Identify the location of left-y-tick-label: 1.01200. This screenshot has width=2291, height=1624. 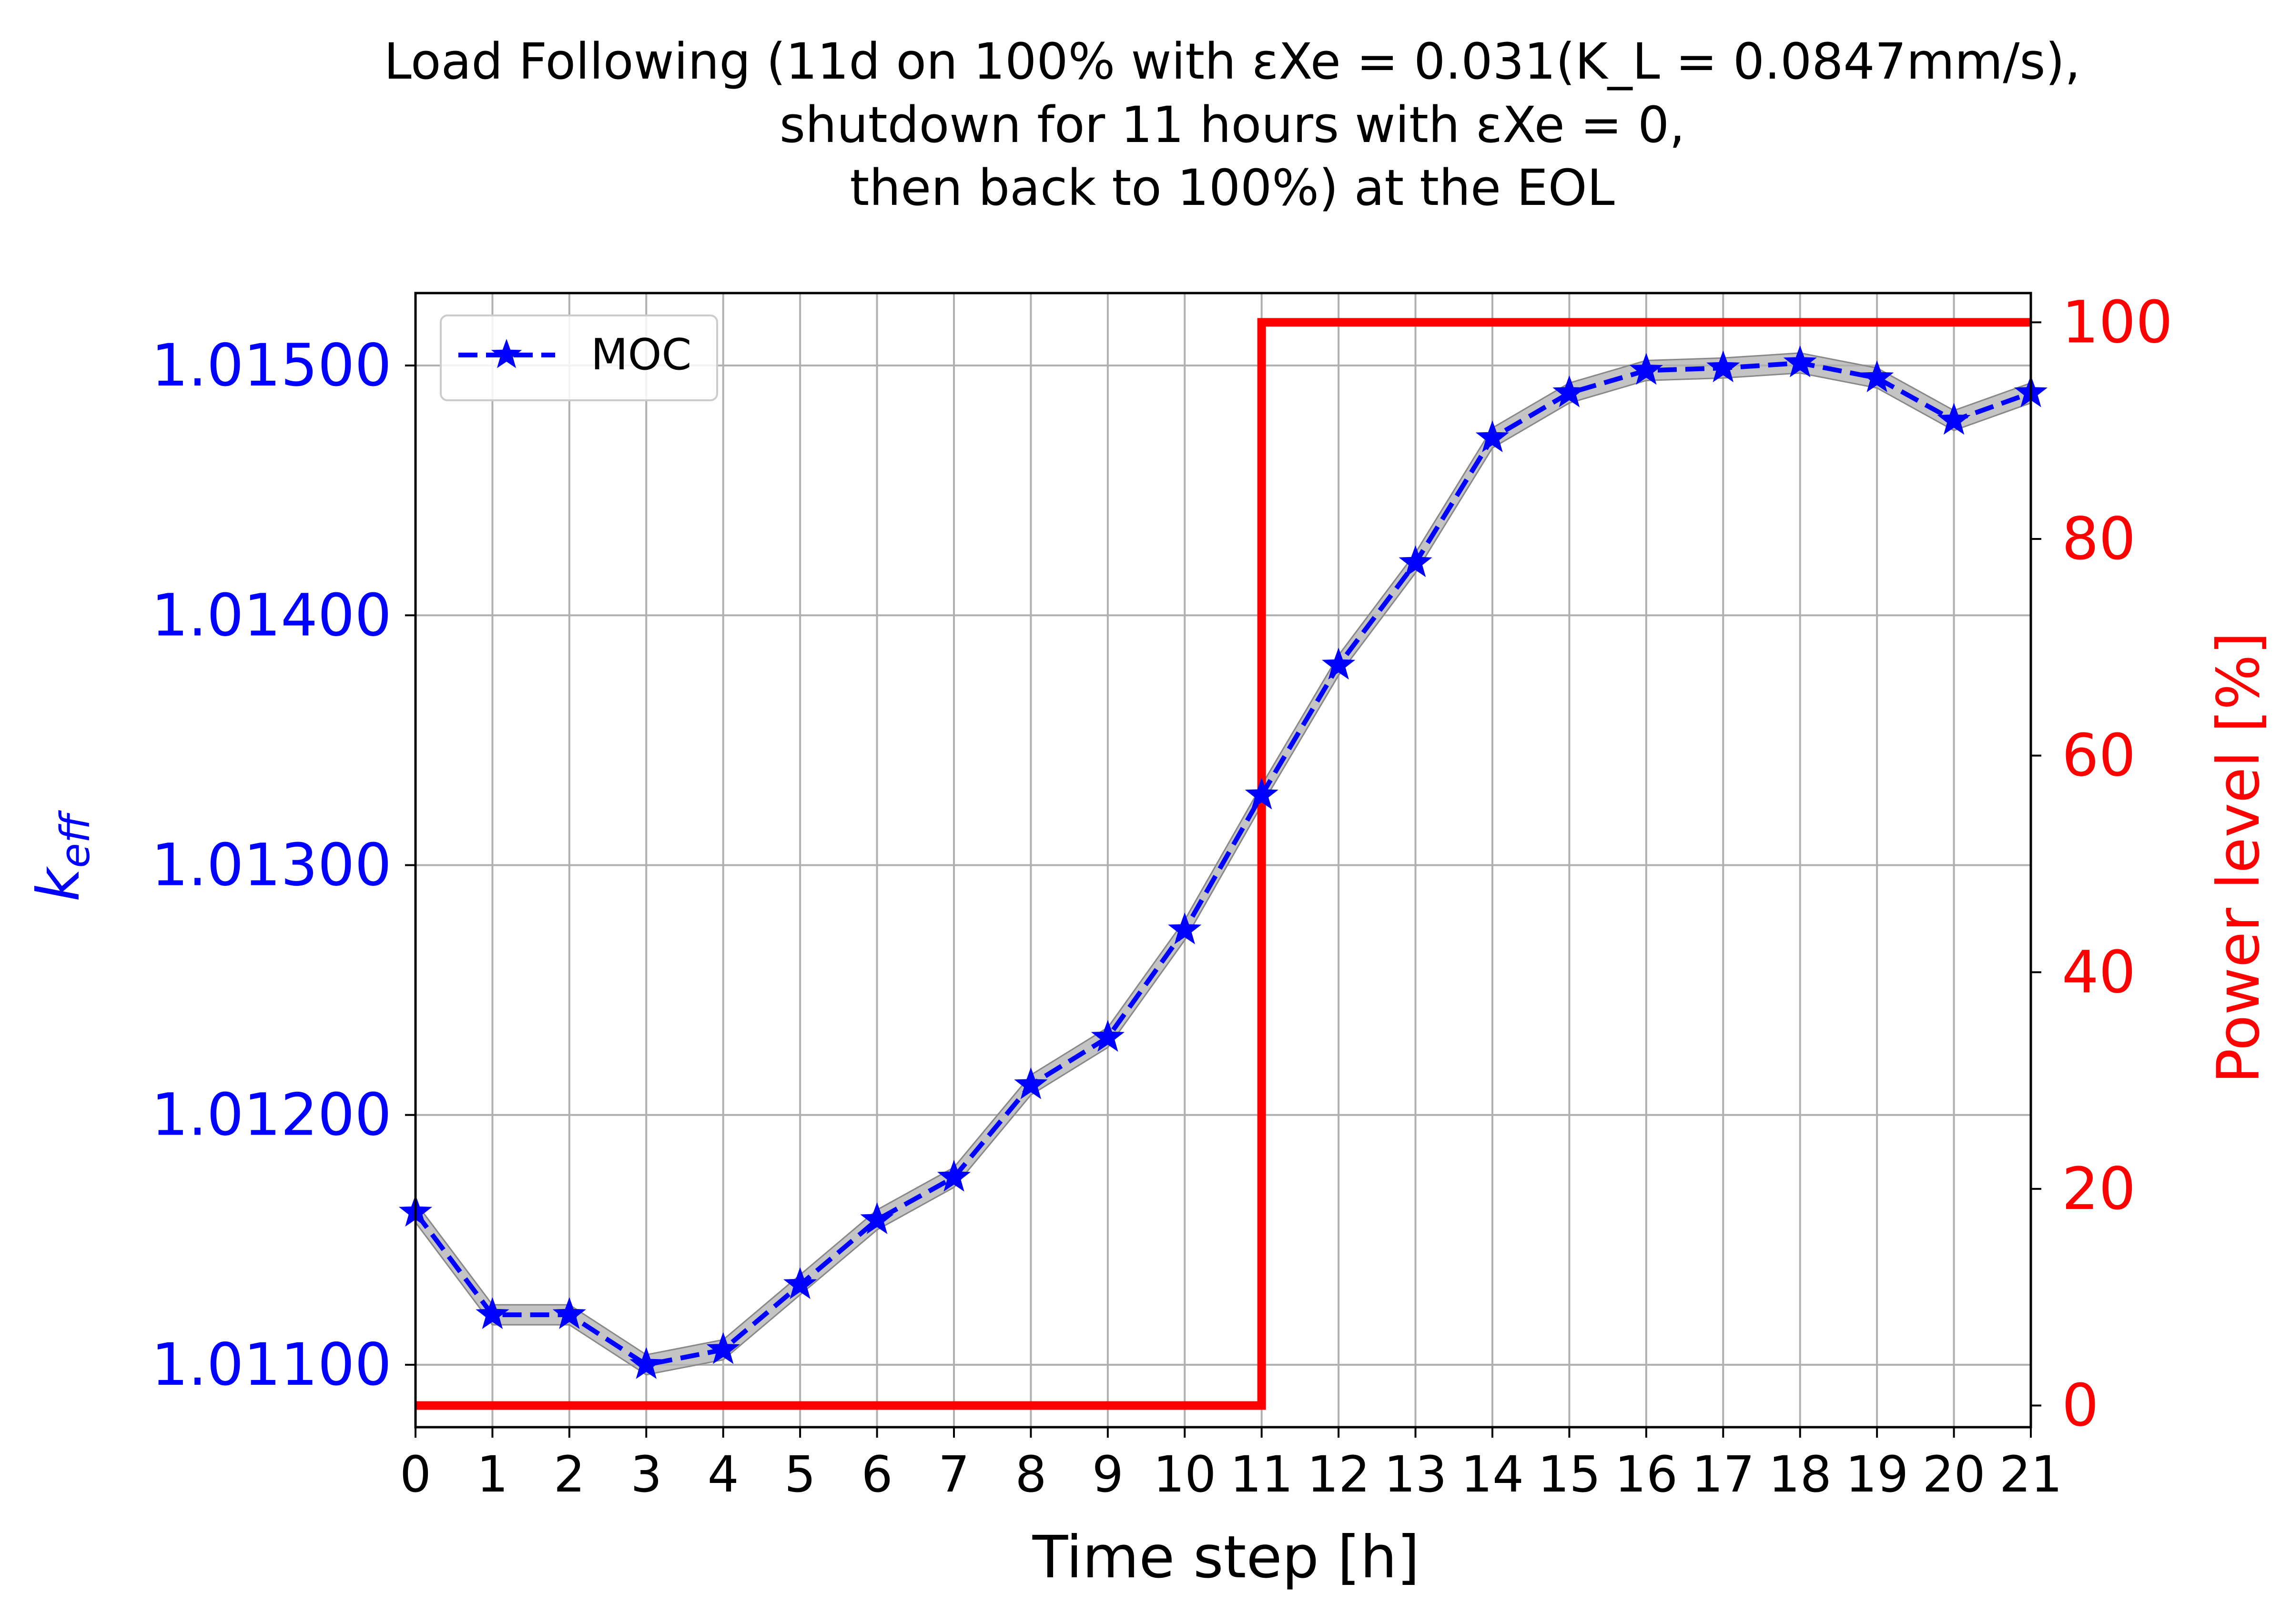
(272, 1115).